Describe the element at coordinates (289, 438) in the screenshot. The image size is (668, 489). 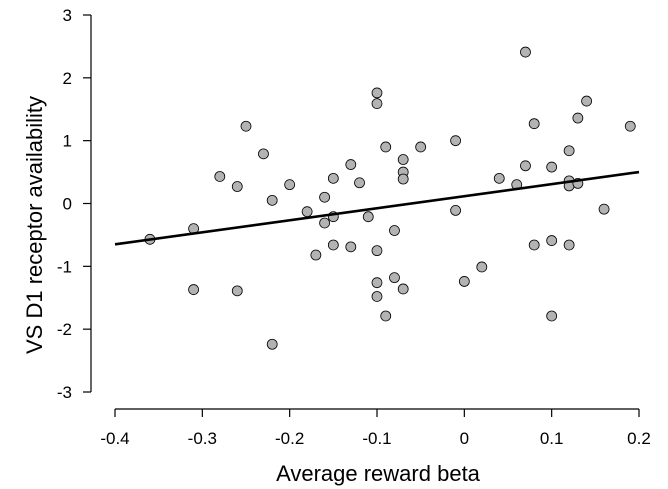
I see `x-tick-label: -0.2` at that location.